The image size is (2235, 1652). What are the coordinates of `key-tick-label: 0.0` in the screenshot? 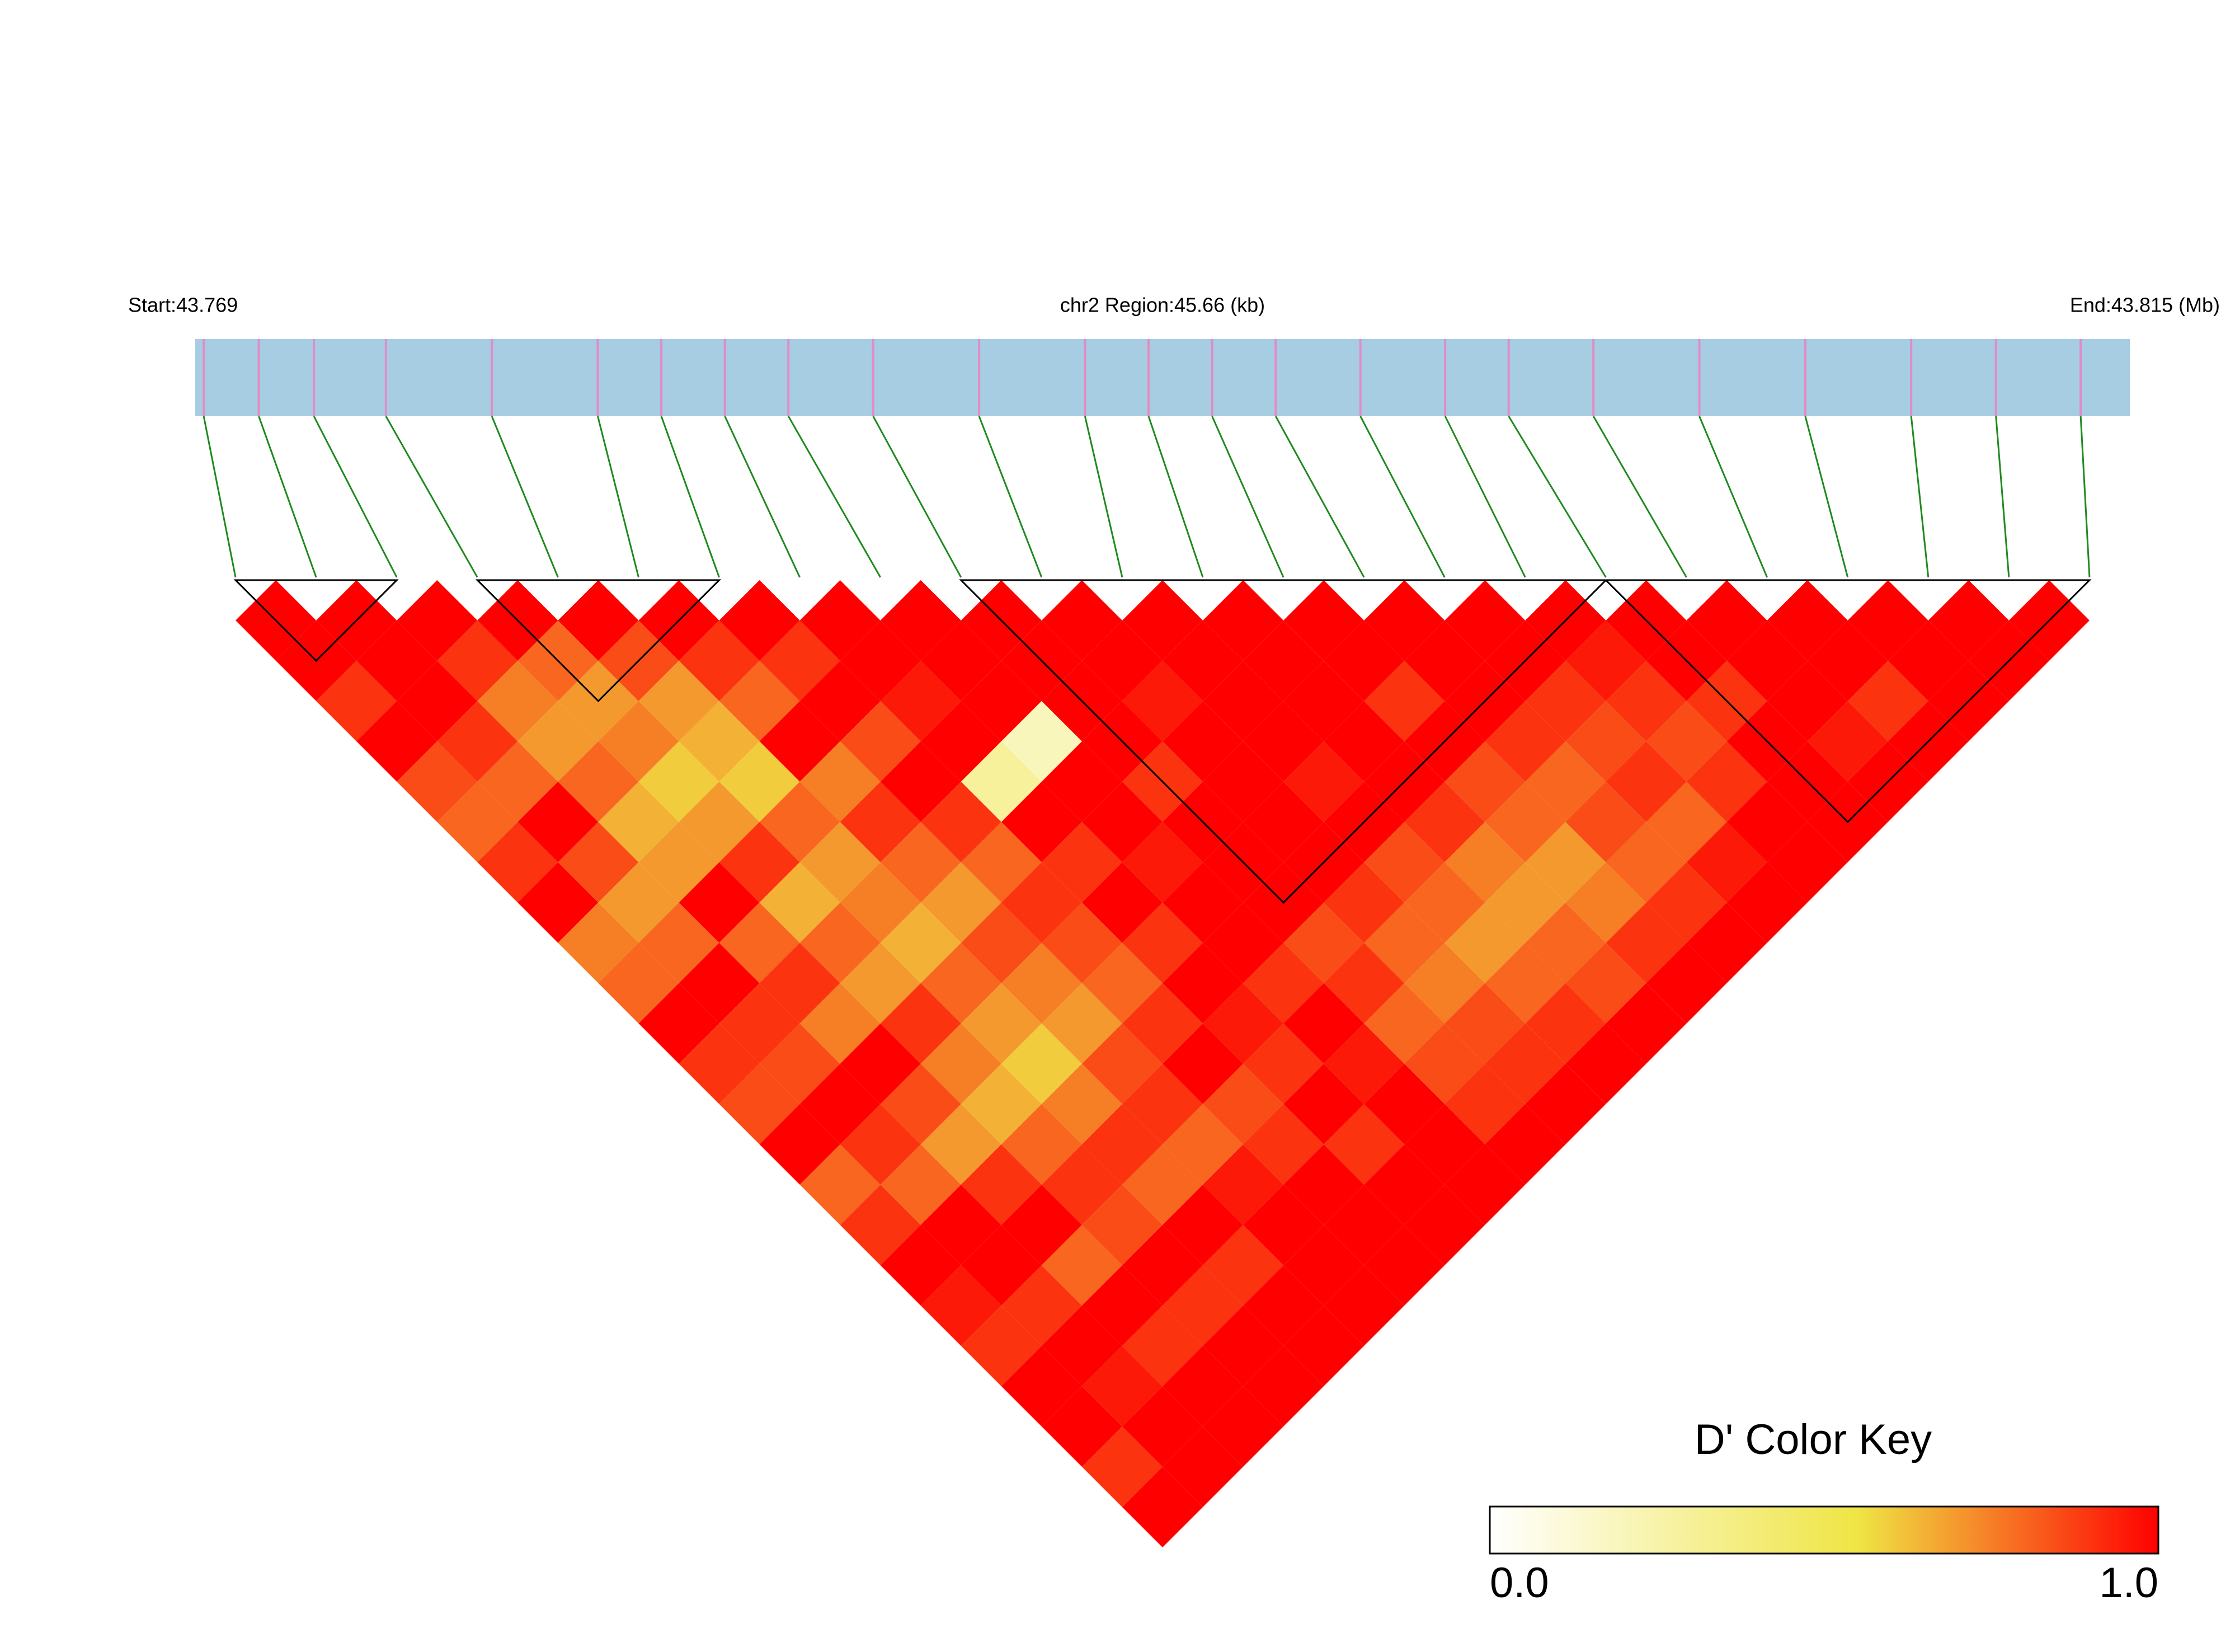 It's located at (1519, 1583).